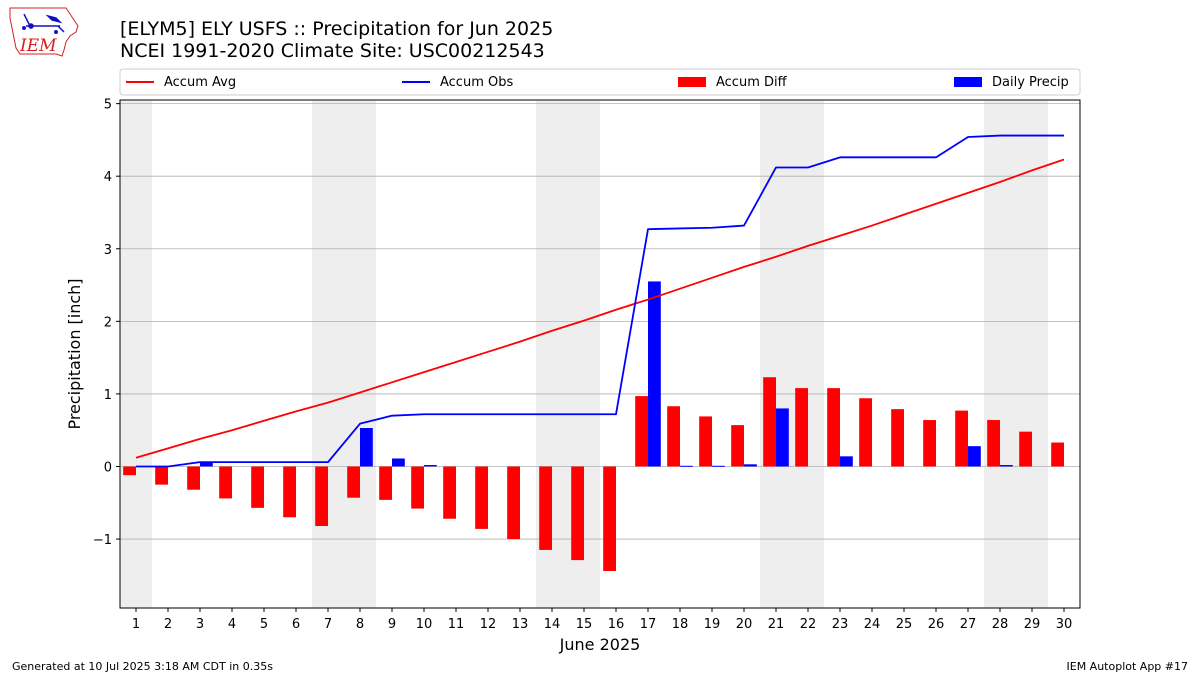 Image resolution: width=1200 pixels, height=675 pixels. Describe the element at coordinates (680, 624) in the screenshot. I see `xtick-label-18: 18` at that location.